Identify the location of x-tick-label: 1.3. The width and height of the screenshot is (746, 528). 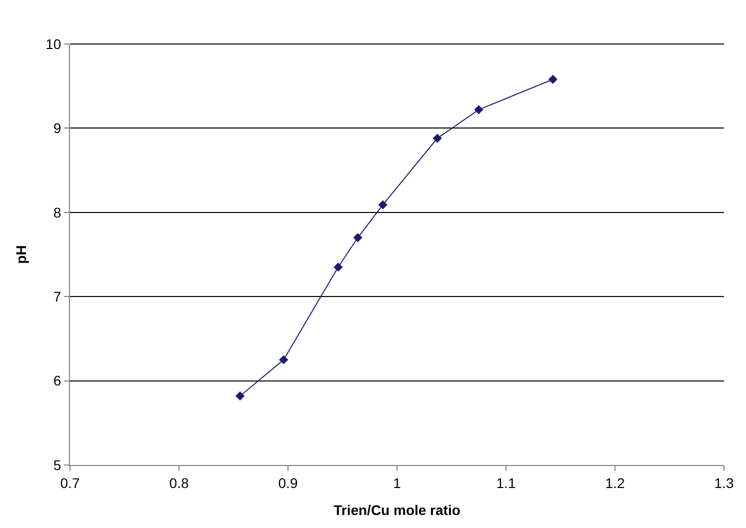
(724, 482).